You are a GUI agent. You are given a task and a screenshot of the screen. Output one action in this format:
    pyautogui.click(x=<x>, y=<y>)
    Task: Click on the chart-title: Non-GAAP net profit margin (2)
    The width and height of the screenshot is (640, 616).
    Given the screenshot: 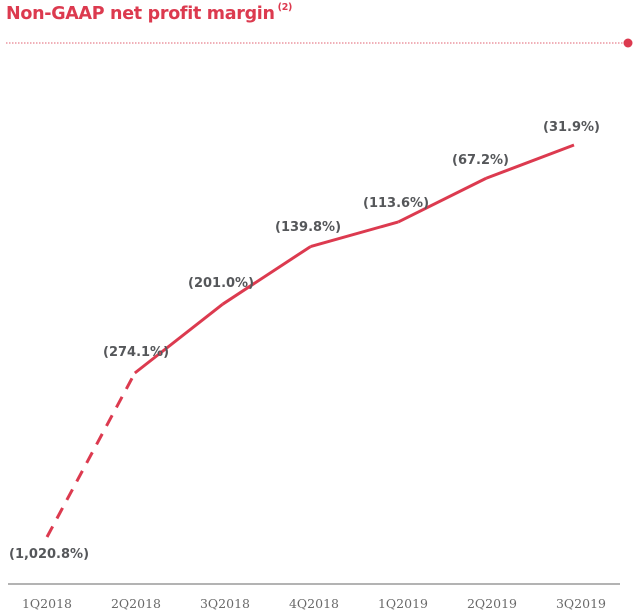 What is the action you would take?
    pyautogui.click(x=149, y=13)
    